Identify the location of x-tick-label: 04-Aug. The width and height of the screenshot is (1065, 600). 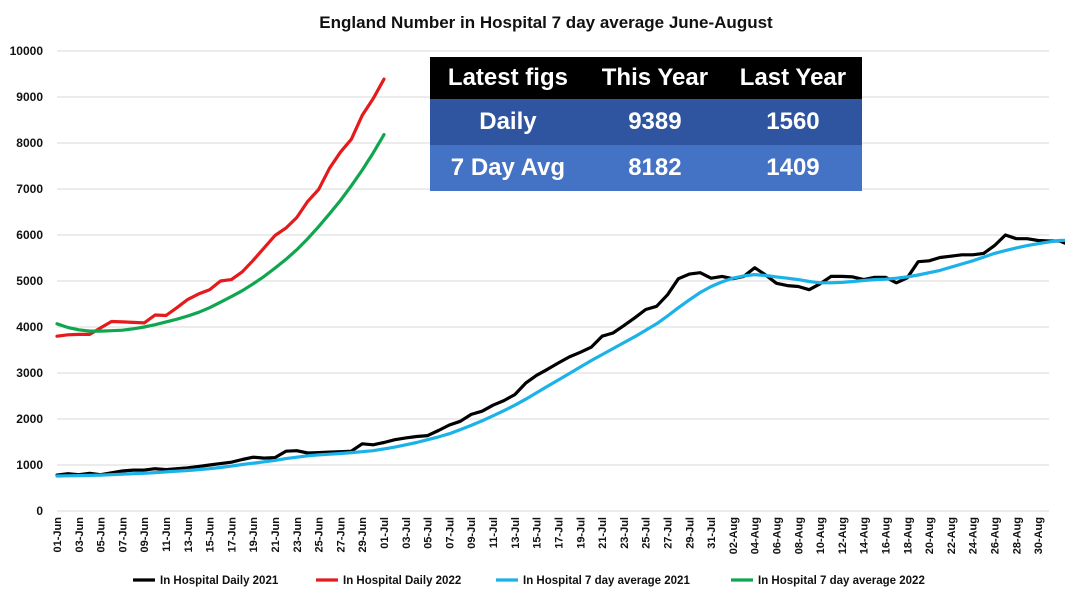
(756, 535).